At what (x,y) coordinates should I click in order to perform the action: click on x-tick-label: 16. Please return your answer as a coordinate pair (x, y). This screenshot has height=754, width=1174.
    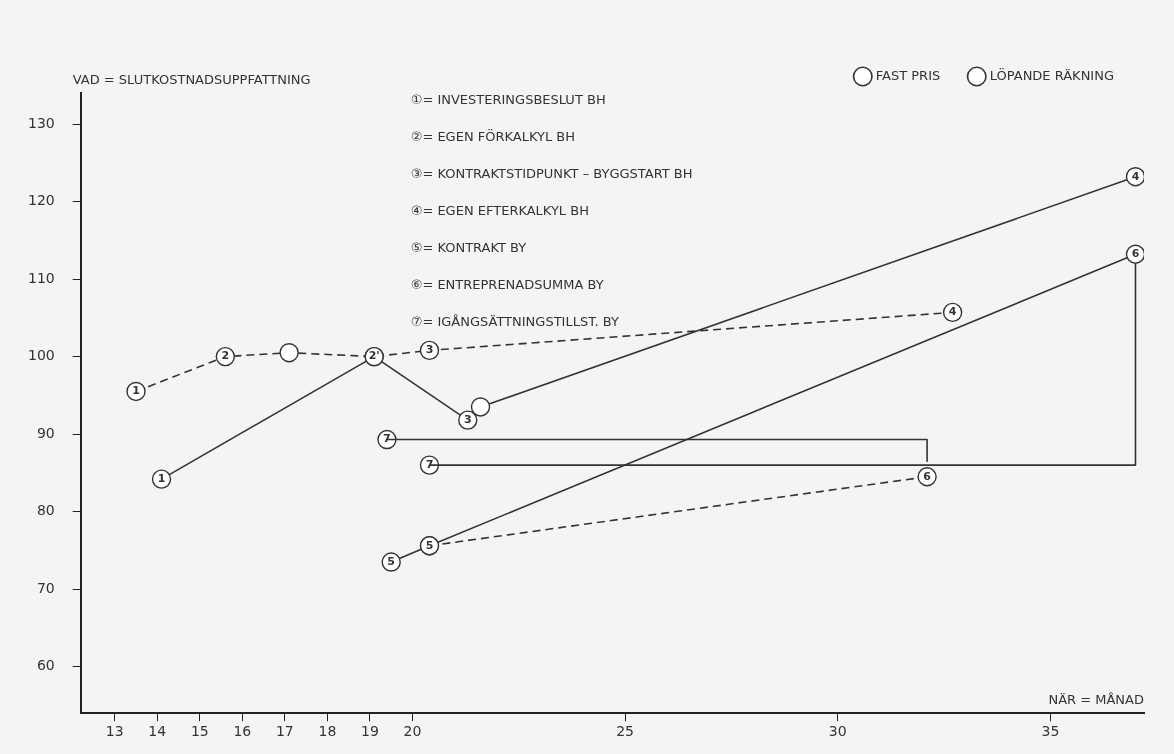
    Looking at the image, I should click on (242, 731).